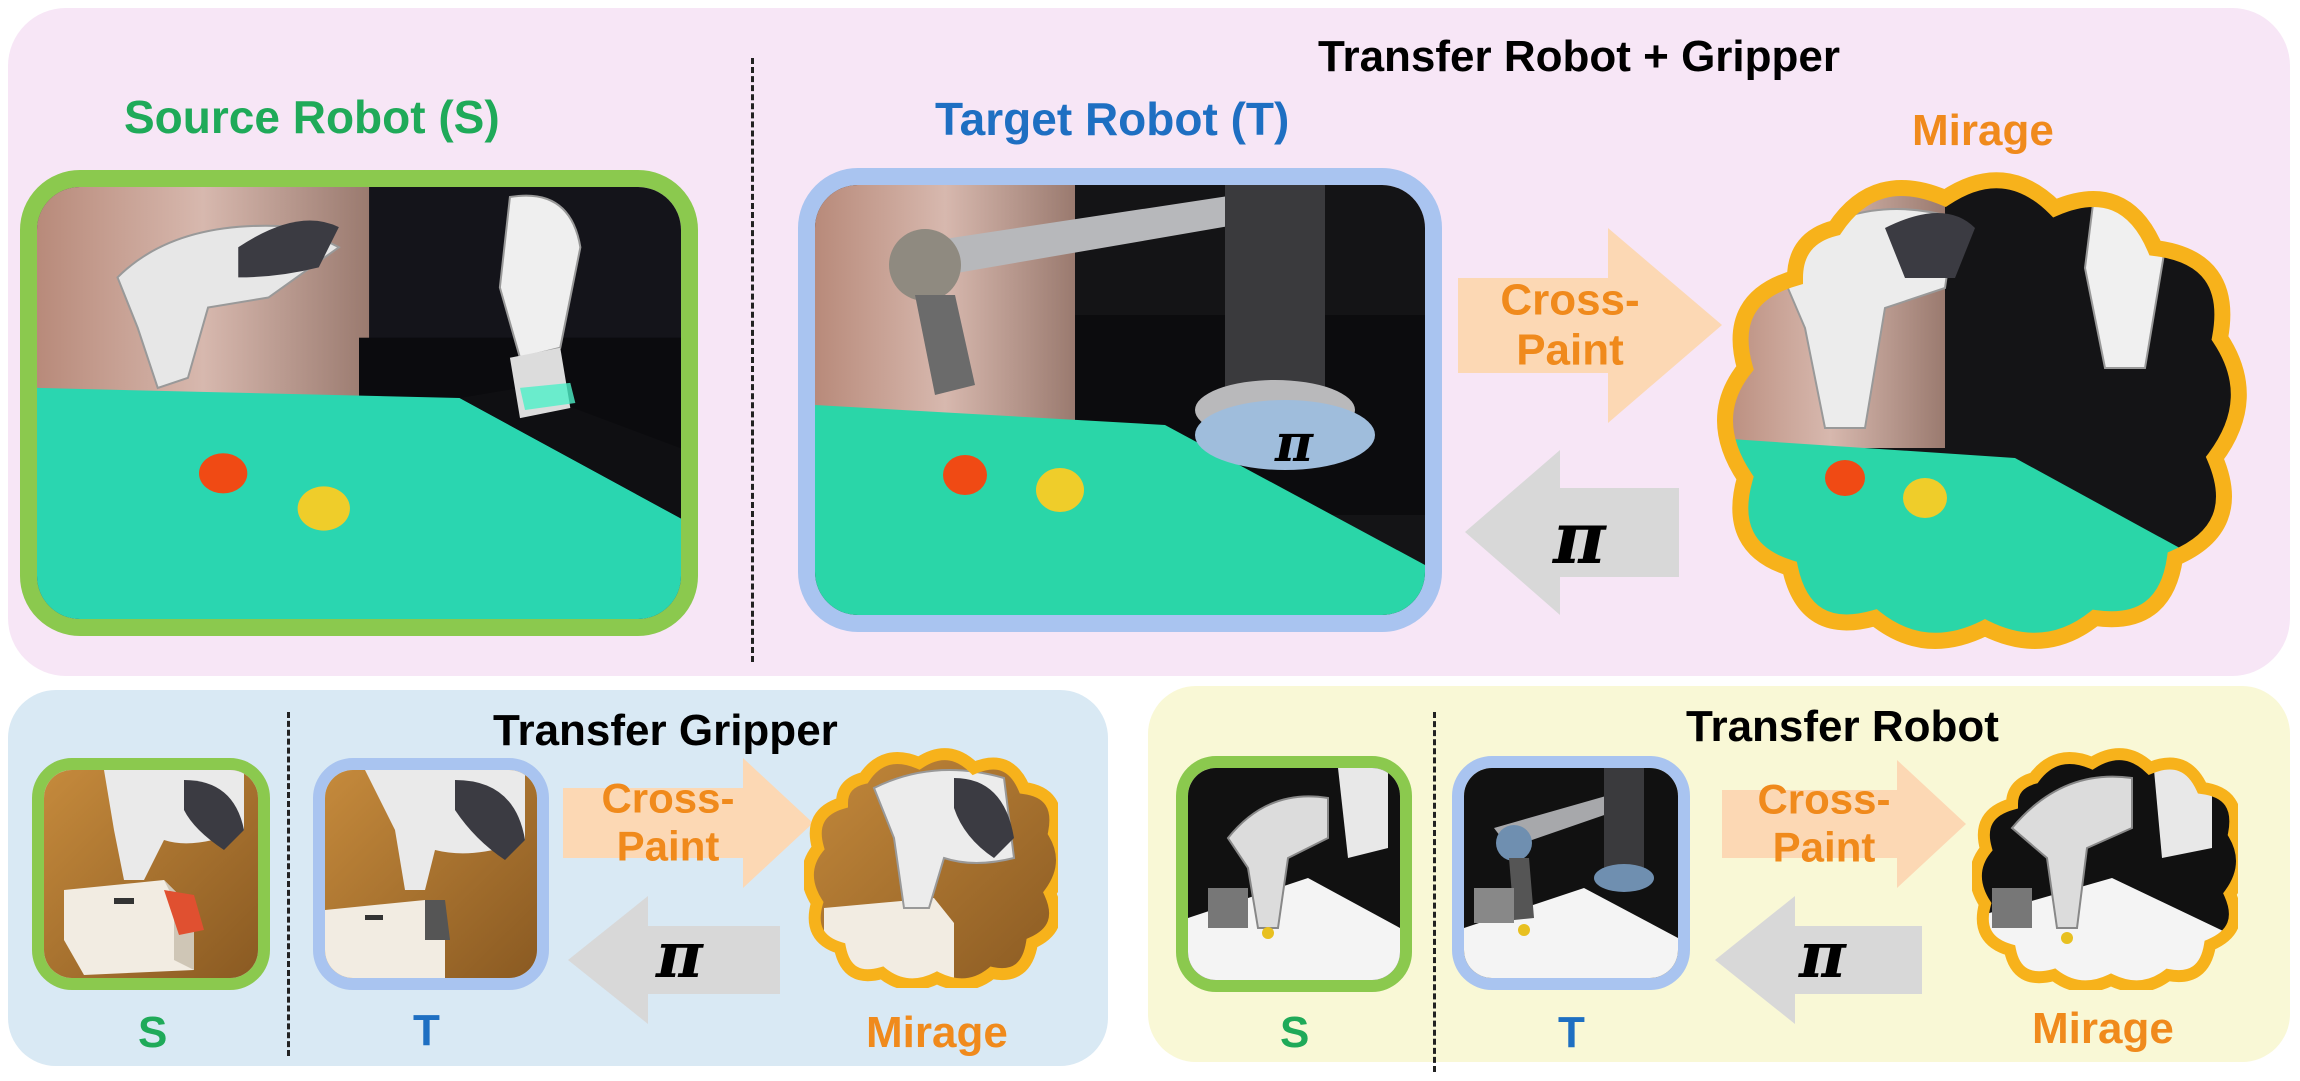 The width and height of the screenshot is (2300, 1081). I want to click on divider-bottom-left, so click(288, 884).